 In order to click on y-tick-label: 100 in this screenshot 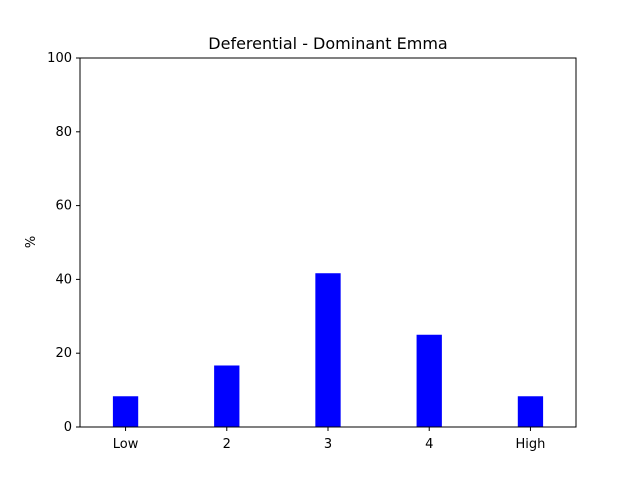, I will do `click(59, 58)`.